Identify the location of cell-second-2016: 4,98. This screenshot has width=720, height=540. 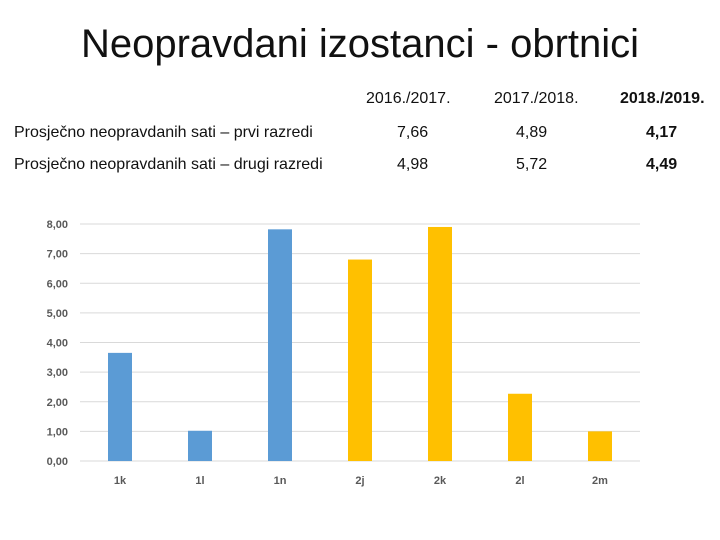
(413, 164).